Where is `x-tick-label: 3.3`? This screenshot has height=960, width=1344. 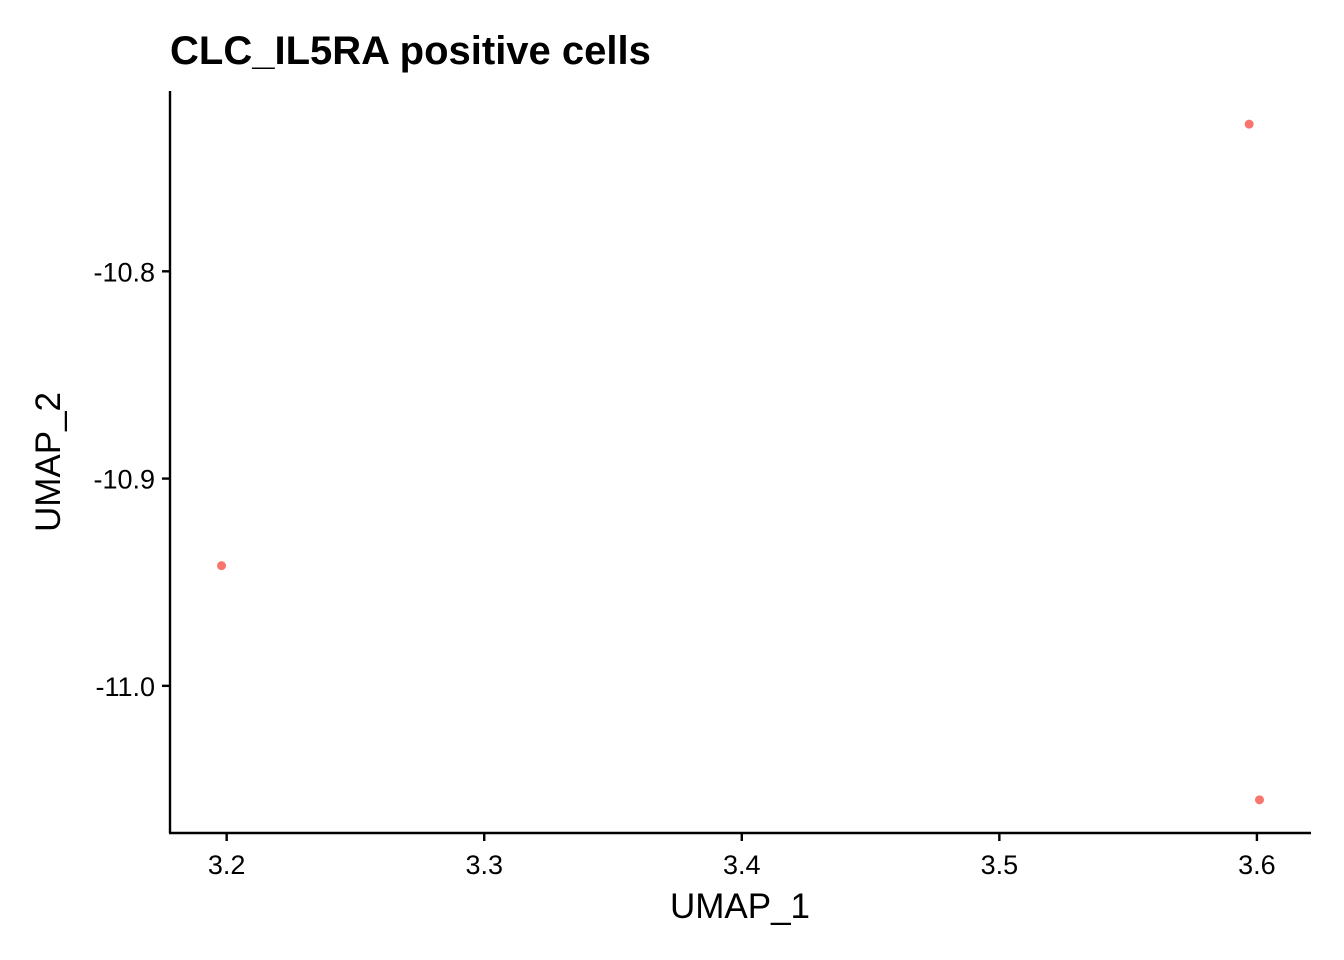
x-tick-label: 3.3 is located at coordinates (484, 865).